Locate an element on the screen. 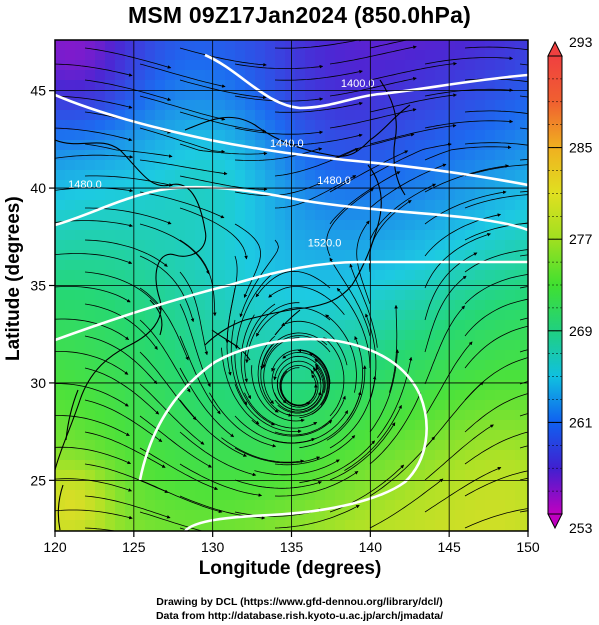 This screenshot has width=599, height=625. contour-label: 1400.0 is located at coordinates (358, 84).